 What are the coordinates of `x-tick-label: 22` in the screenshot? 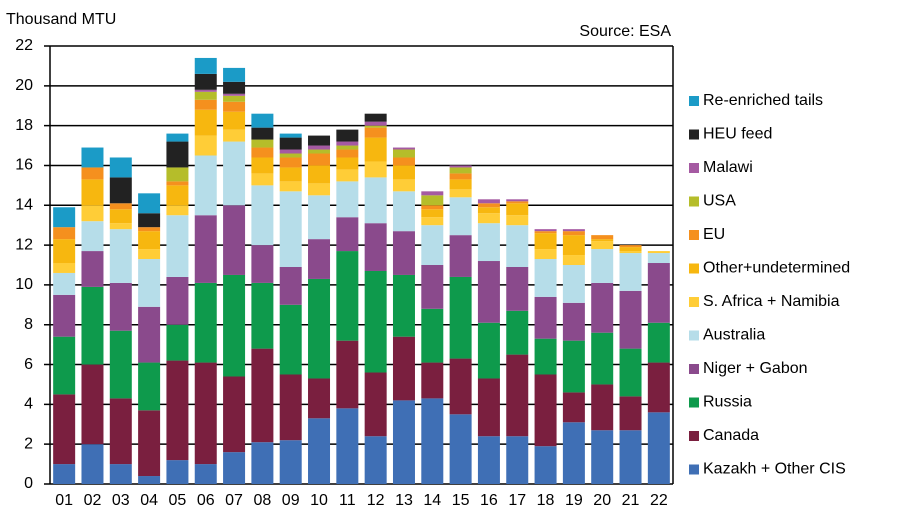 It's located at (659, 500).